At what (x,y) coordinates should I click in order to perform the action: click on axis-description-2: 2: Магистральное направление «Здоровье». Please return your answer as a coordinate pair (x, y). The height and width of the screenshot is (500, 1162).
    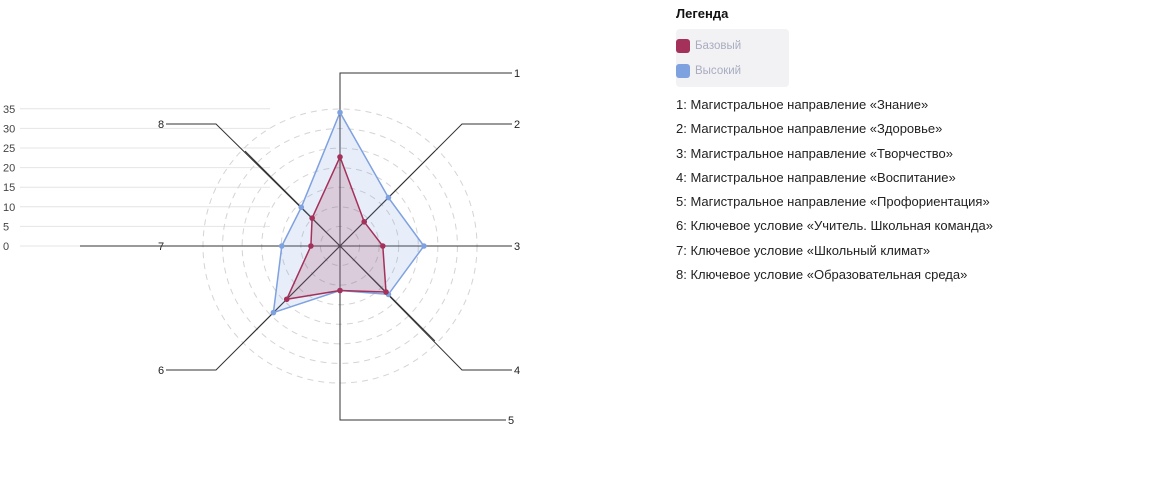
    Looking at the image, I should click on (809, 129).